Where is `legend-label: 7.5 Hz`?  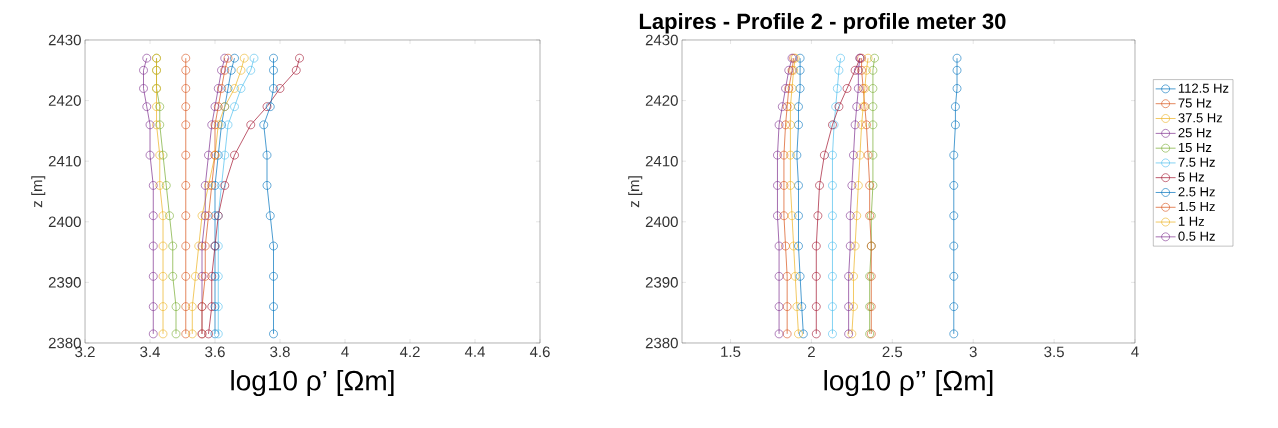 legend-label: 7.5 Hz is located at coordinates (1196, 162).